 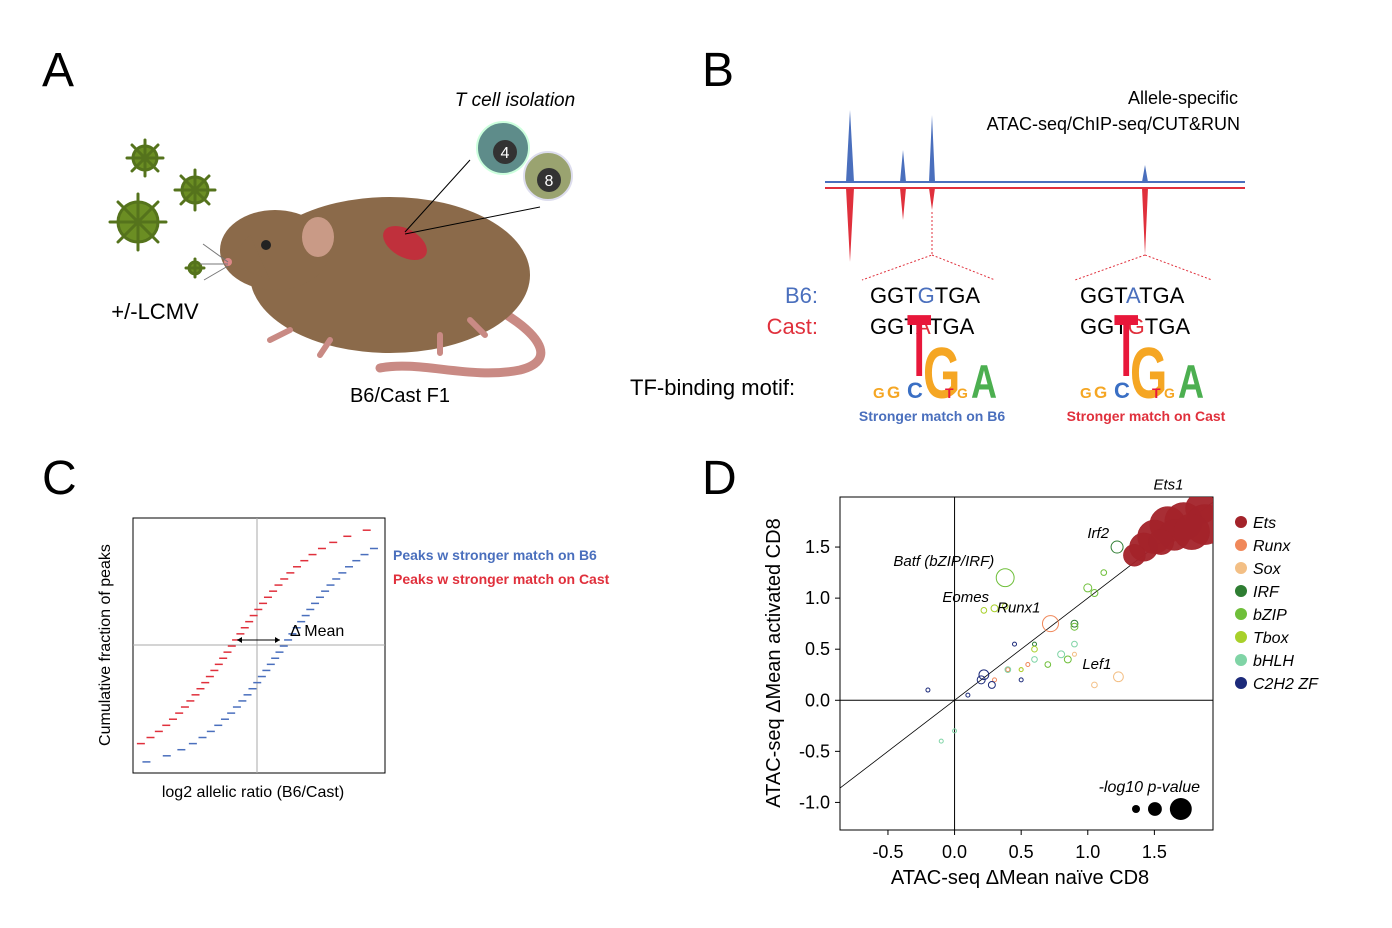 What do you see at coordinates (1038, 575) in the screenshot?
I see `point-labels: Ets1 Runx1 Lef1 Irf2 Batf (bZIP/IRF) Eomes` at bounding box center [1038, 575].